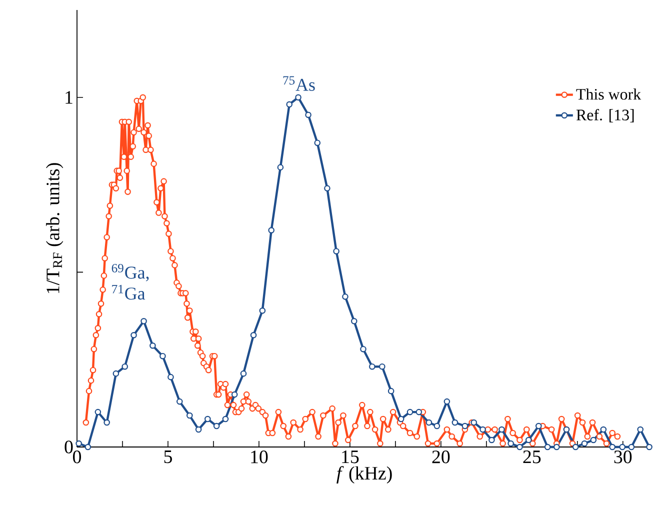 The height and width of the screenshot is (527, 655). What do you see at coordinates (55, 228) in the screenshot?
I see `y-axis-title: 1/T$_{RF}$ (arb. units)` at bounding box center [55, 228].